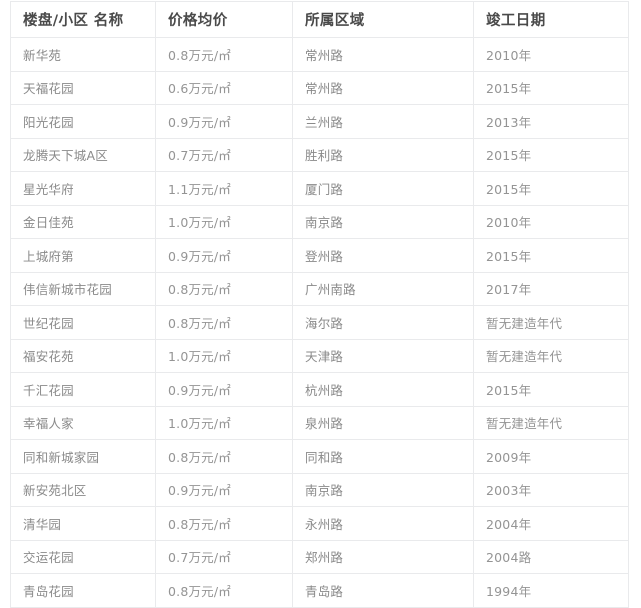 Image resolution: width=641 pixels, height=608 pixels. I want to click on cell-name: 阳光花园, so click(83, 121).